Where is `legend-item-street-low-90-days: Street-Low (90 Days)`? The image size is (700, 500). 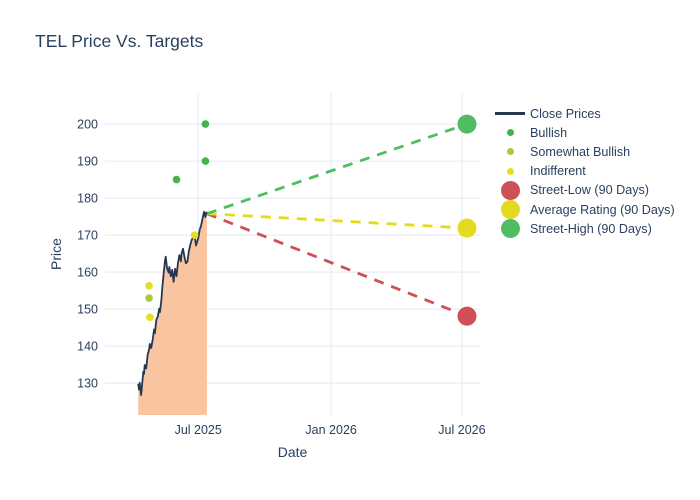
legend-item-street-low-90-days: Street-Low (90 Days) is located at coordinates (584, 190).